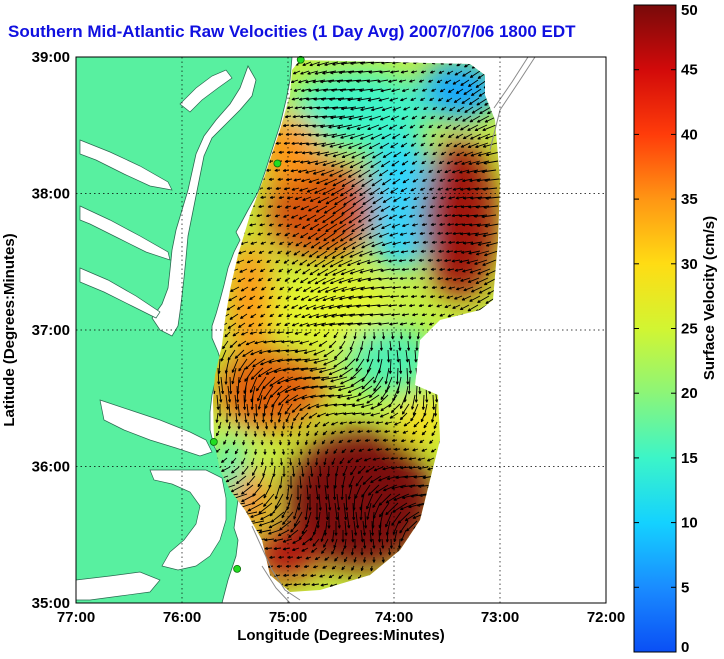 The height and width of the screenshot is (659, 724). Describe the element at coordinates (51, 603) in the screenshot. I see `y-tick-label: 35:00` at that location.